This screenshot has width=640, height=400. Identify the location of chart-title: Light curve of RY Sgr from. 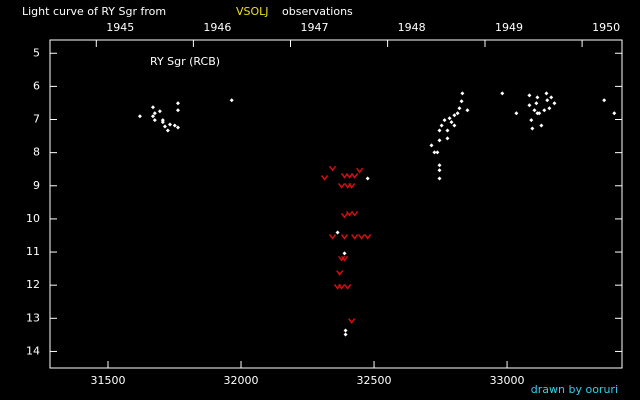
(94, 11).